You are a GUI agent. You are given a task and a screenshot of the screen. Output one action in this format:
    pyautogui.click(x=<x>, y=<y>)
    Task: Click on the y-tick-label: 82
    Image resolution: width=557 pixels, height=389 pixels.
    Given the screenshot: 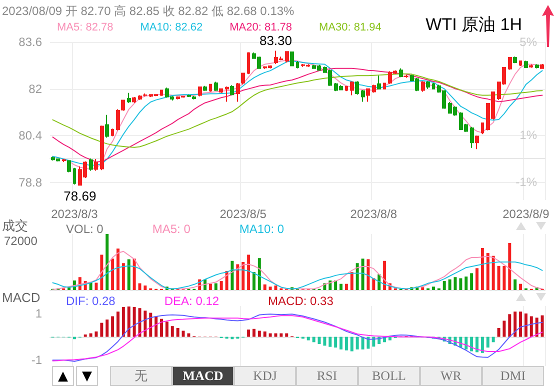 What is the action you would take?
    pyautogui.click(x=35, y=89)
    